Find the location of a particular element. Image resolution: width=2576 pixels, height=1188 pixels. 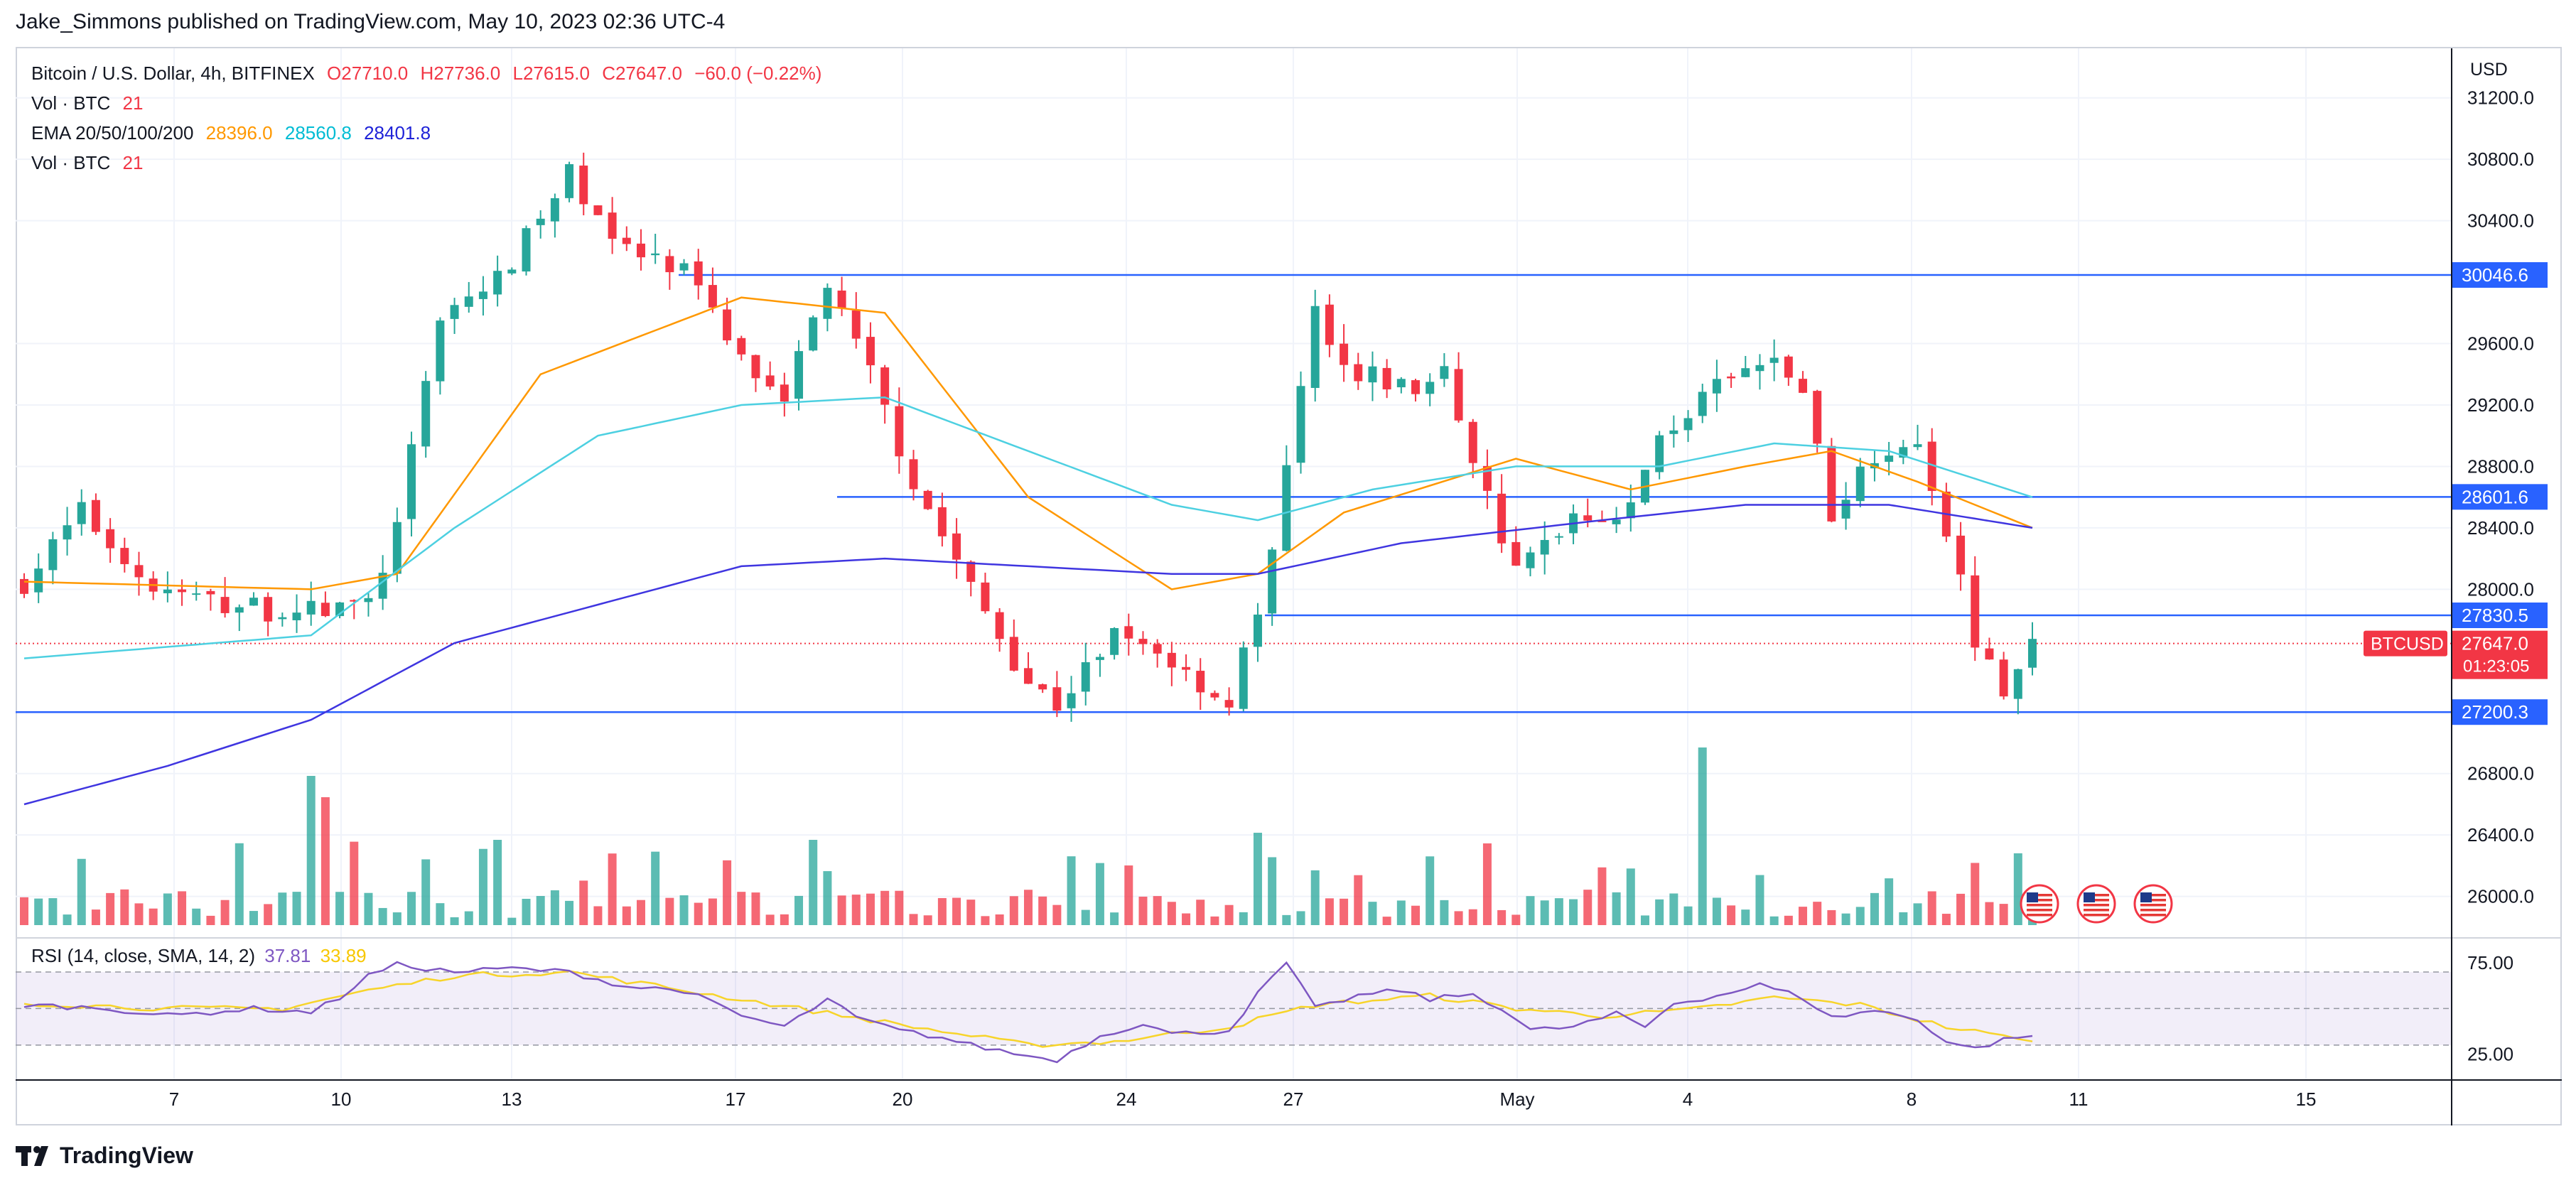

rsi-pane is located at coordinates (1289, 1000).